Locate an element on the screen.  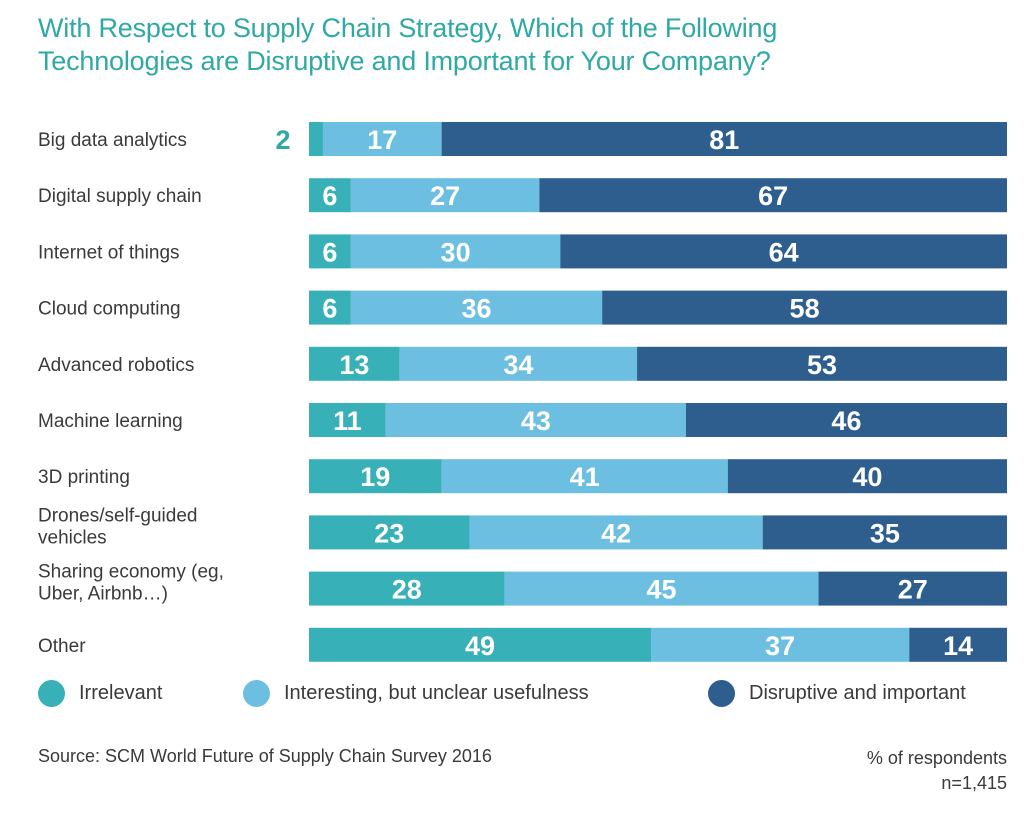
category-label: Digital supply chain is located at coordinates (120, 196).